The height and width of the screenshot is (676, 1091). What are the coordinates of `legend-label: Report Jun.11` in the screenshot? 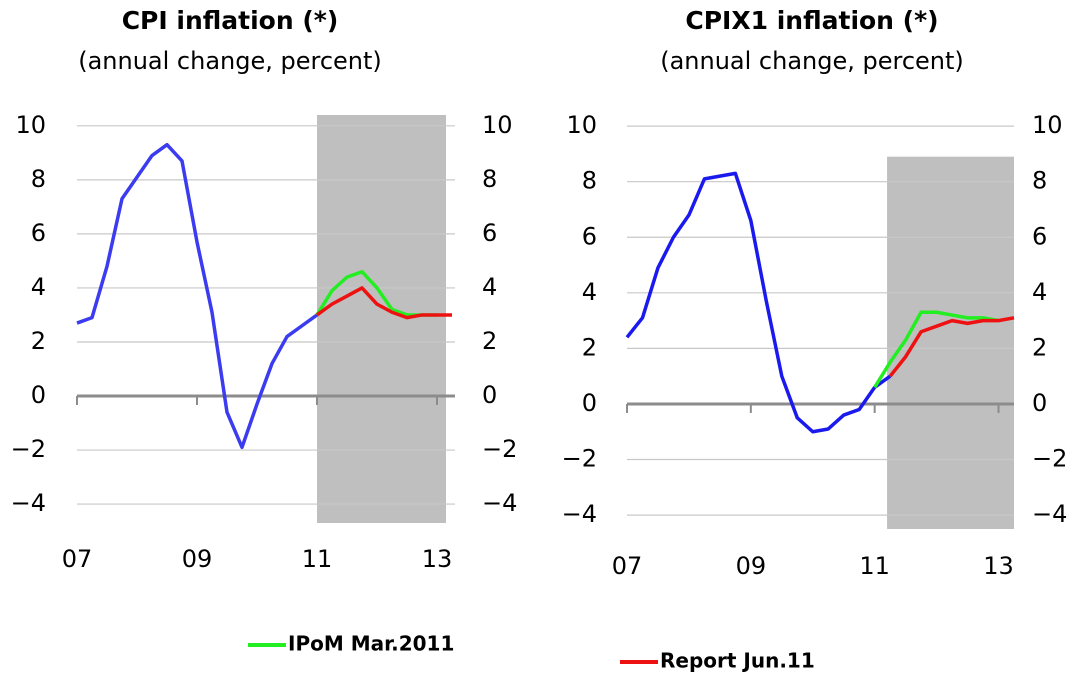 It's located at (737, 661).